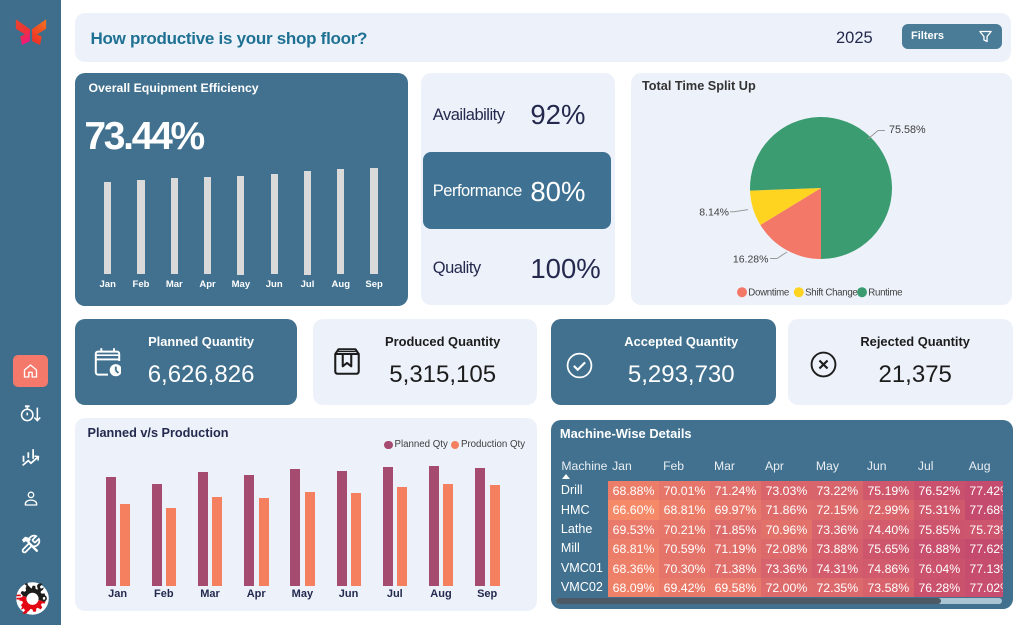 The width and height of the screenshot is (1024, 625). I want to click on svg-text: Shift Change, so click(831, 293).